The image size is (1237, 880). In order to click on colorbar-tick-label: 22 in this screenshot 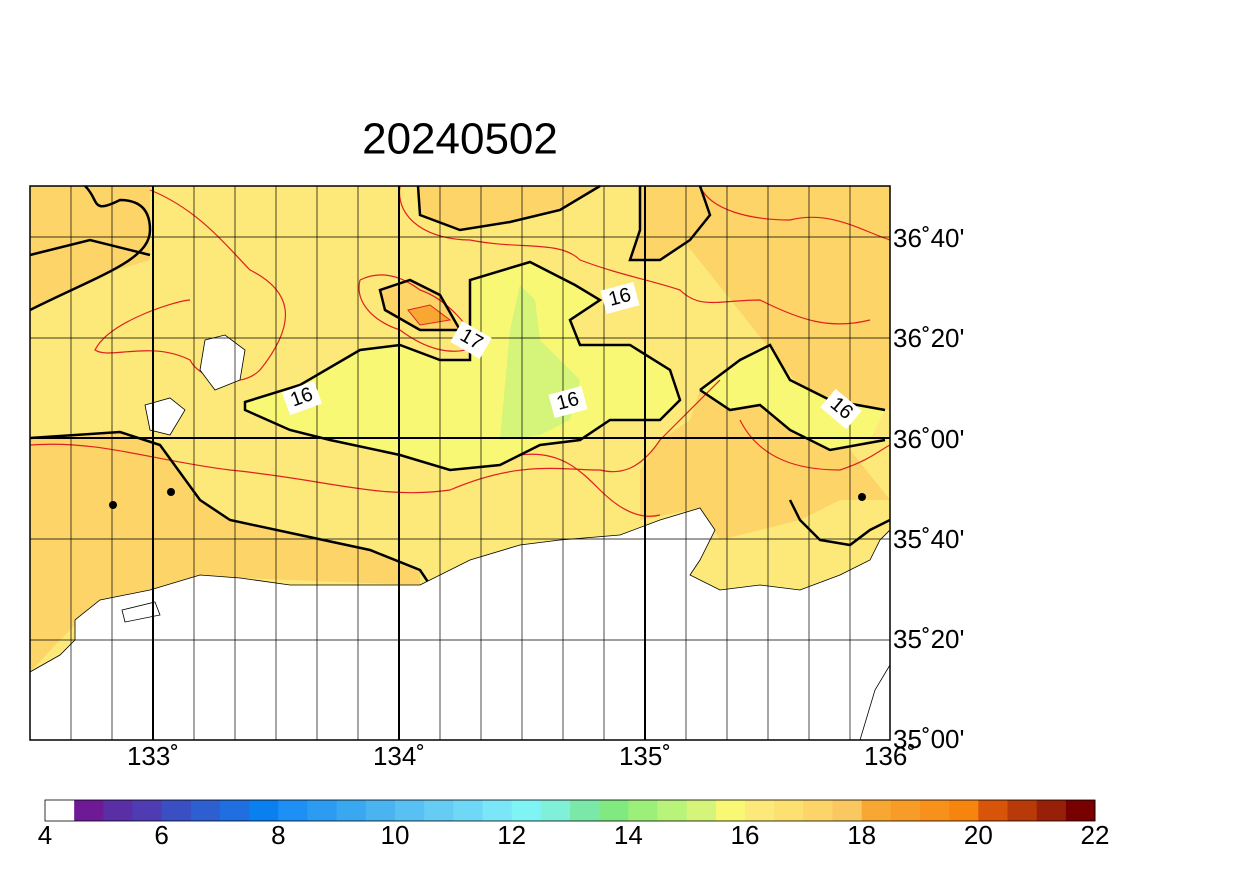, I will do `click(1095, 835)`.